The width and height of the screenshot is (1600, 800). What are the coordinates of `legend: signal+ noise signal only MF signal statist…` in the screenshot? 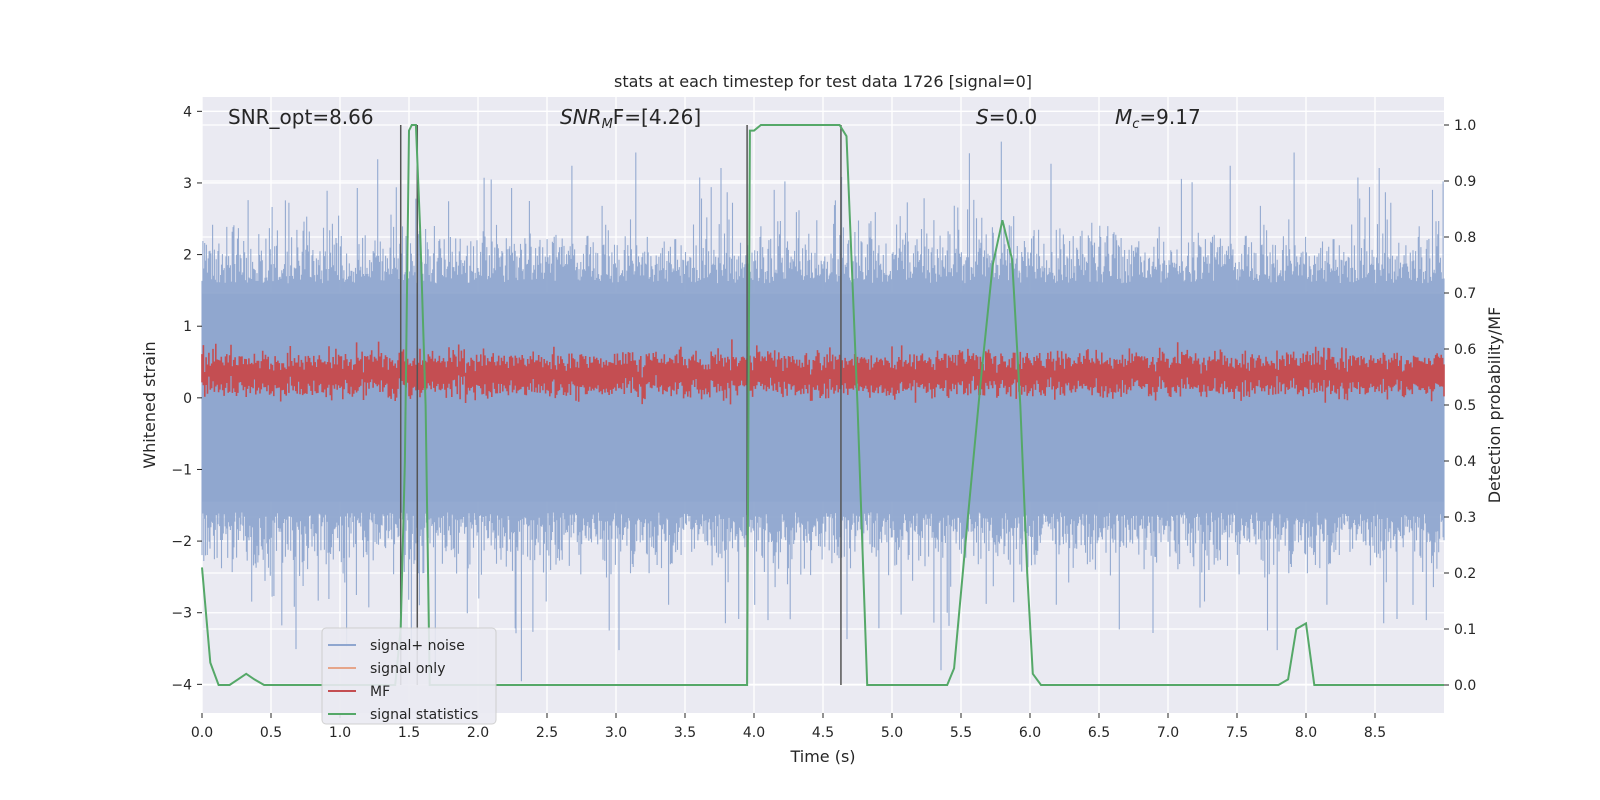 It's located at (409, 676).